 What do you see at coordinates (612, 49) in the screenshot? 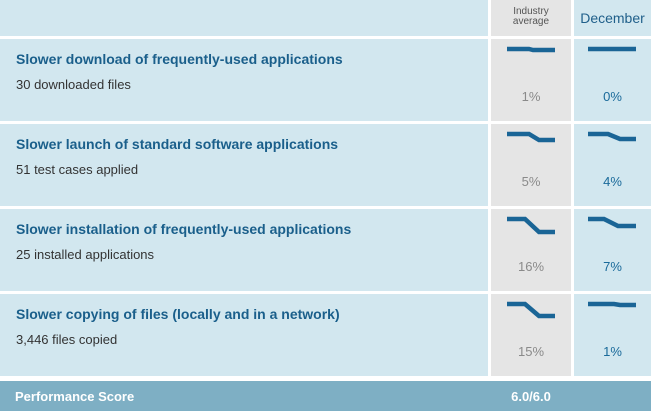
I see `december-trend-download` at bounding box center [612, 49].